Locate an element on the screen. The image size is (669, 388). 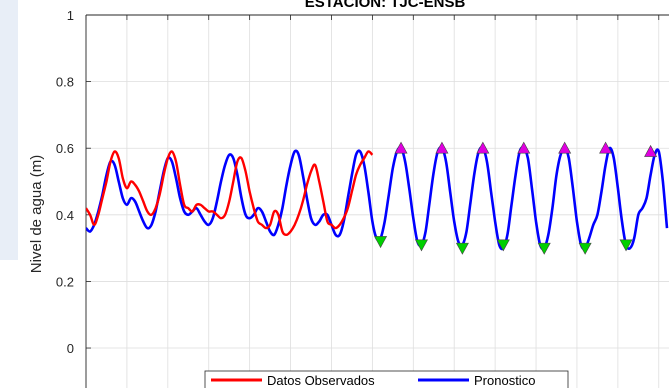
y-tick-label-3: 0.6 is located at coordinates (65, 148).